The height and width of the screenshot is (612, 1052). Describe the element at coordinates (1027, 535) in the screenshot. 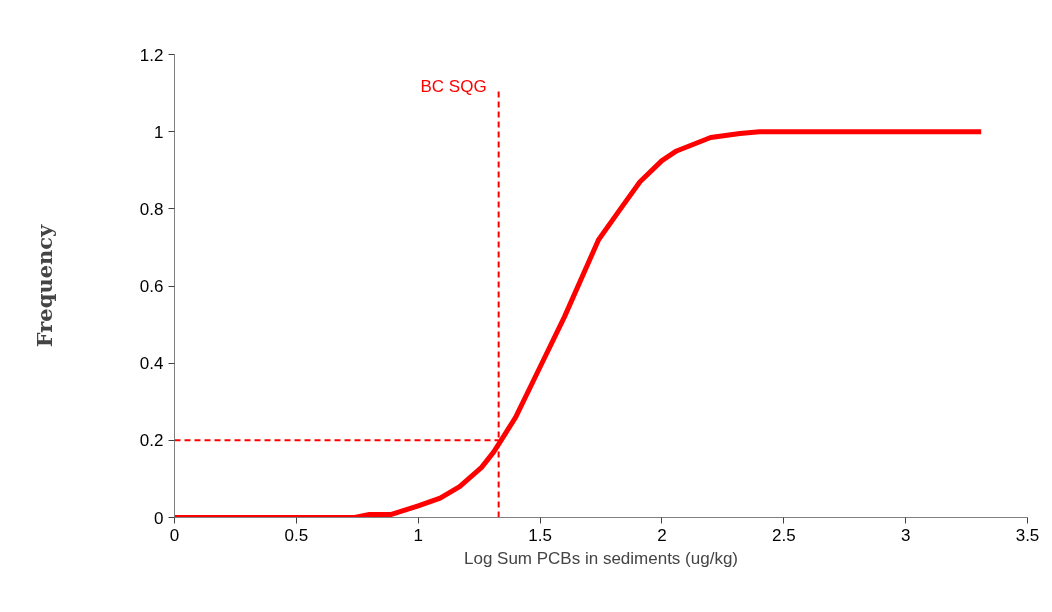

I see `x-tick-label: 3.5` at that location.